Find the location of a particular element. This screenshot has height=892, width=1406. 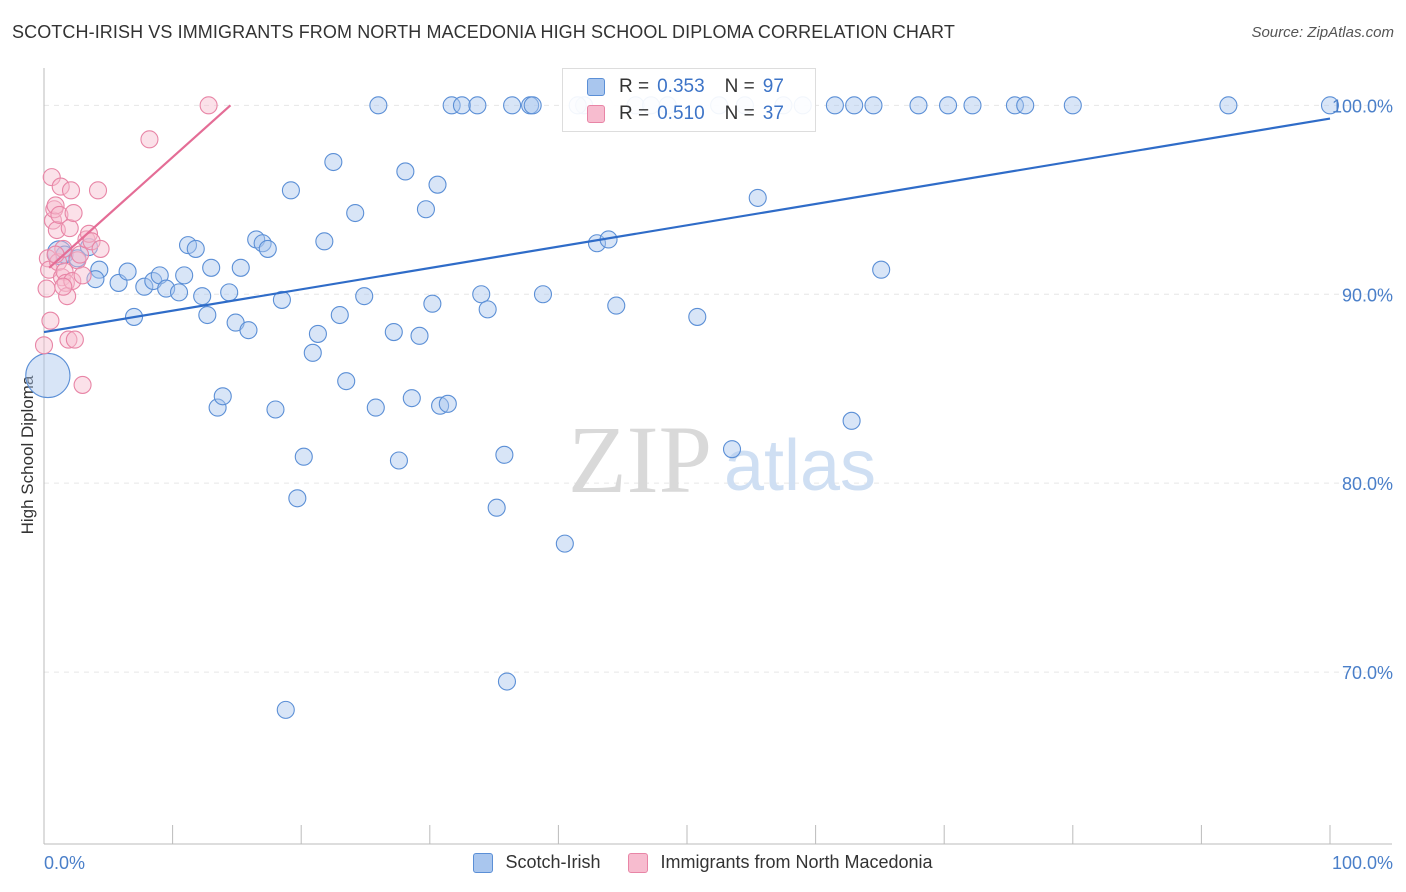

x-tick-label: 100.0% is located at coordinates (1362, 863).